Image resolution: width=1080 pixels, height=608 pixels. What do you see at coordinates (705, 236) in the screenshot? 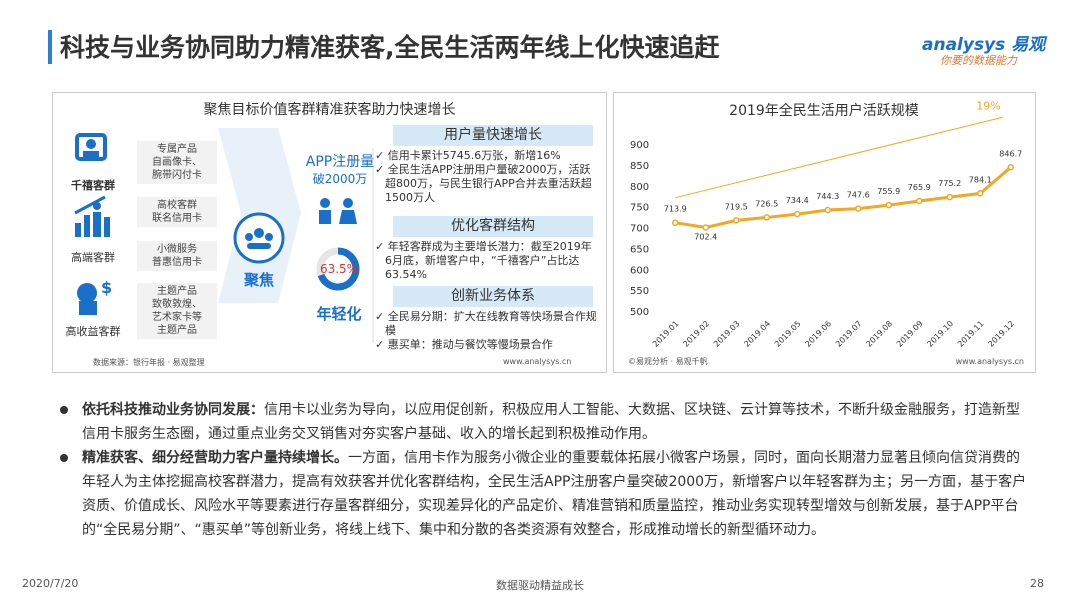
I see `data-label: 702.4` at bounding box center [705, 236].